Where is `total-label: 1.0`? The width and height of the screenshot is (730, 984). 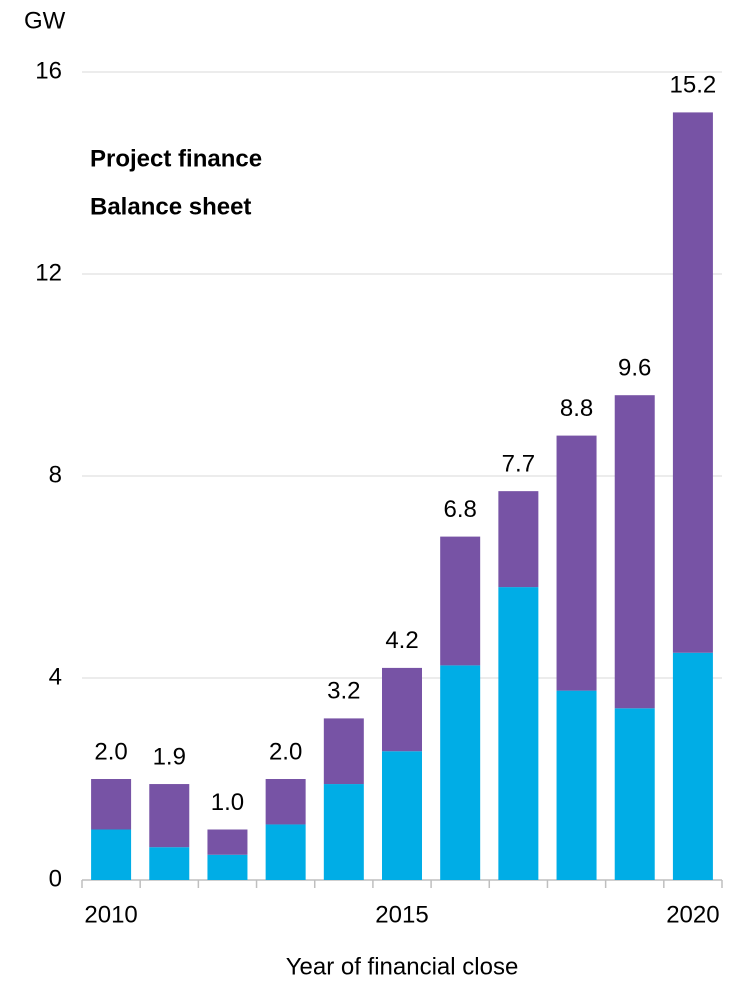
total-label: 1.0 is located at coordinates (227, 802).